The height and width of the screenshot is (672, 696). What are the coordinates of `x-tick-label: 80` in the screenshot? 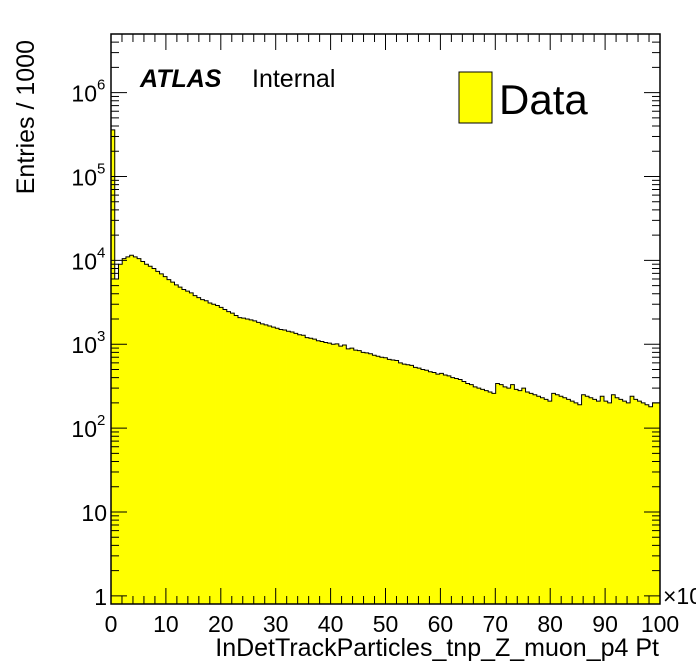 It's located at (550, 624).